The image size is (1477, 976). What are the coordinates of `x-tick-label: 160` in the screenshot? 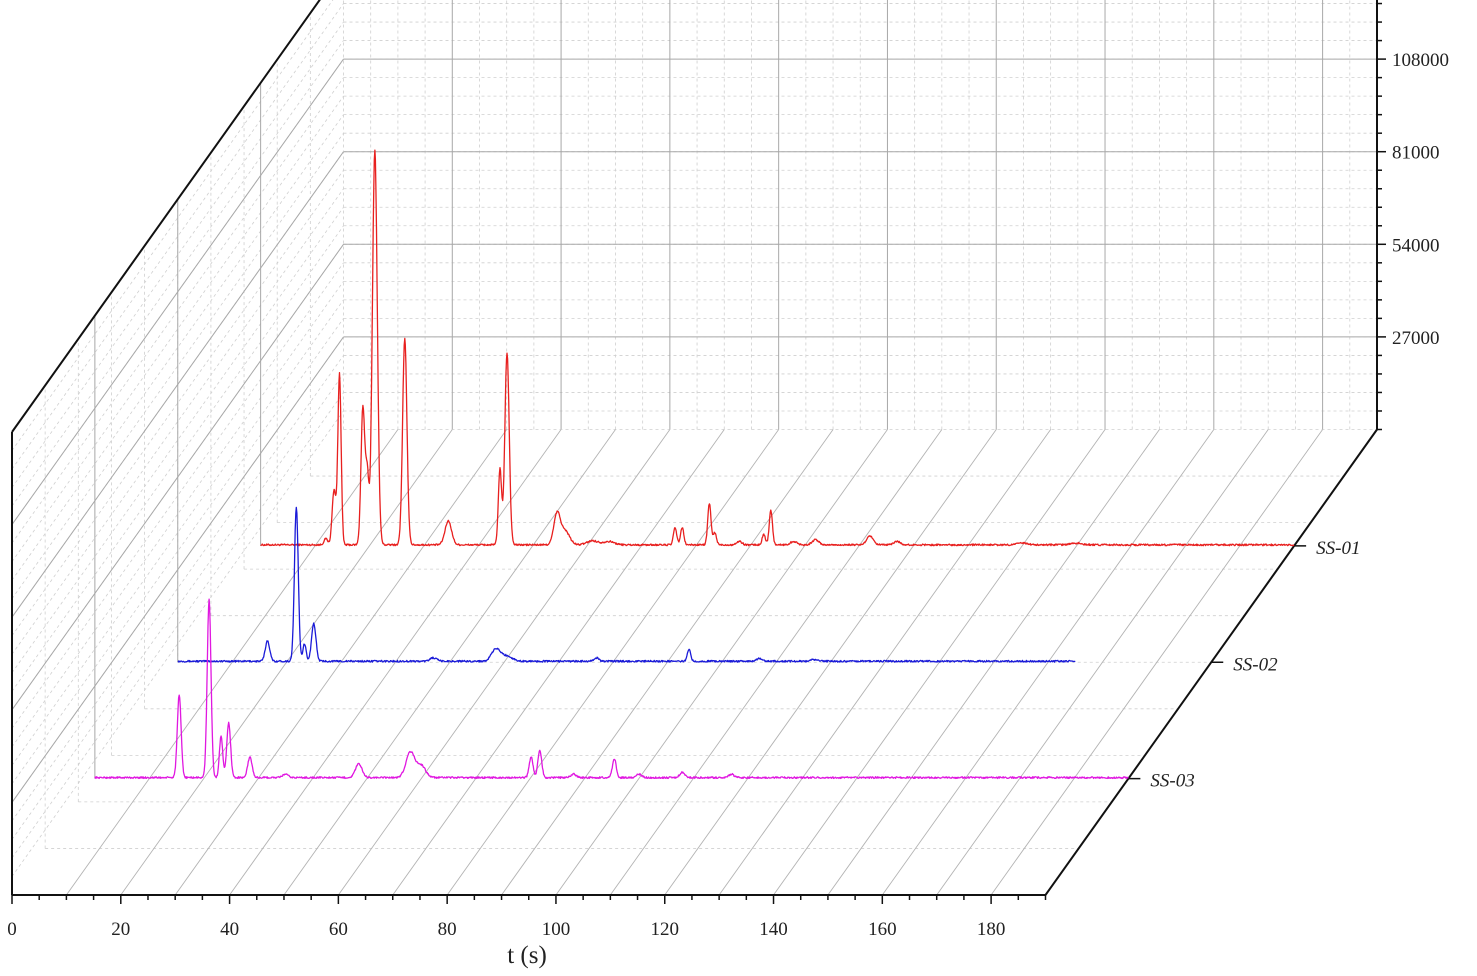 It's located at (882, 929).